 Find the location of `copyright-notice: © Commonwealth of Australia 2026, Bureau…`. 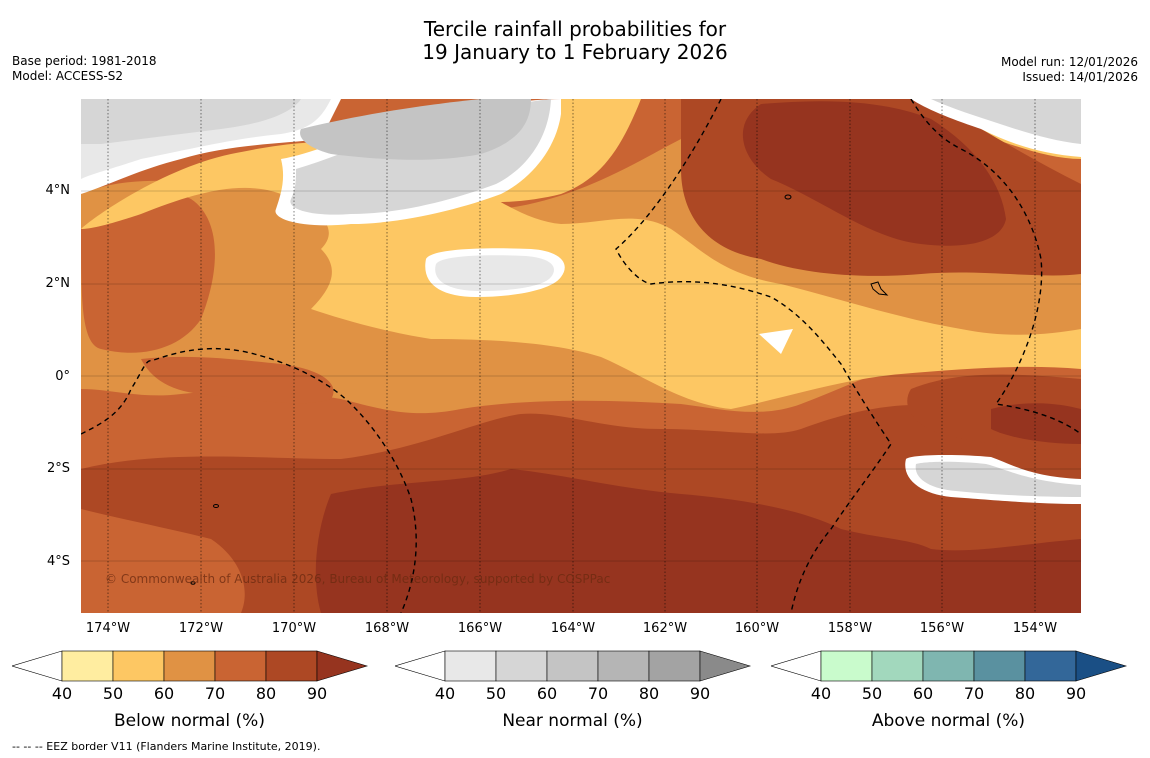

copyright-notice: © Commonwealth of Australia 2026, Bureau… is located at coordinates (358, 579).